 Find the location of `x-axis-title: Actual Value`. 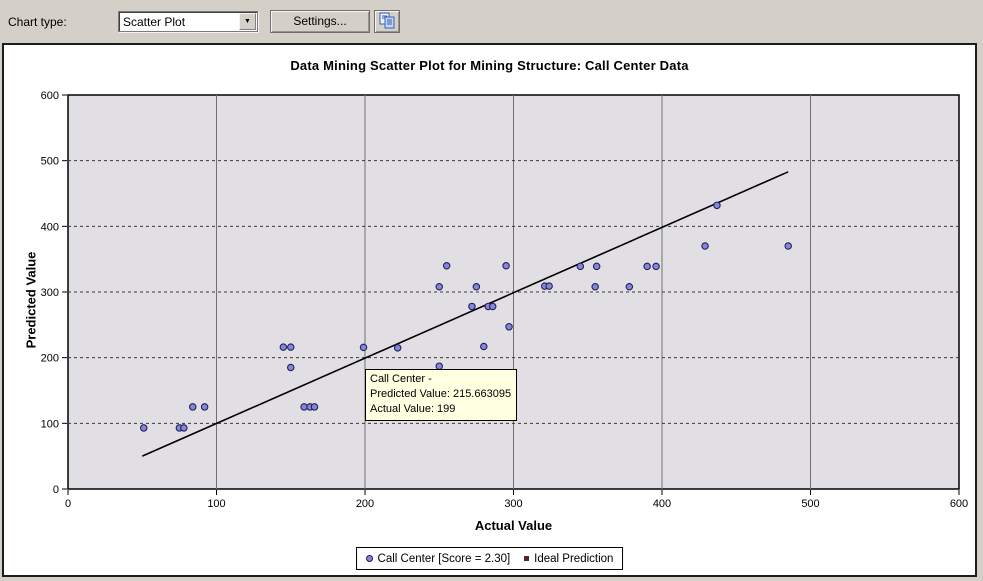

x-axis-title: Actual Value is located at coordinates (513, 525).